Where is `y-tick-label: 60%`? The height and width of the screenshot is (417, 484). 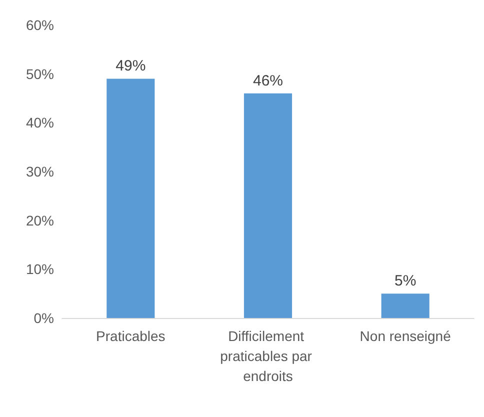
y-tick-label: 60% is located at coordinates (40, 25).